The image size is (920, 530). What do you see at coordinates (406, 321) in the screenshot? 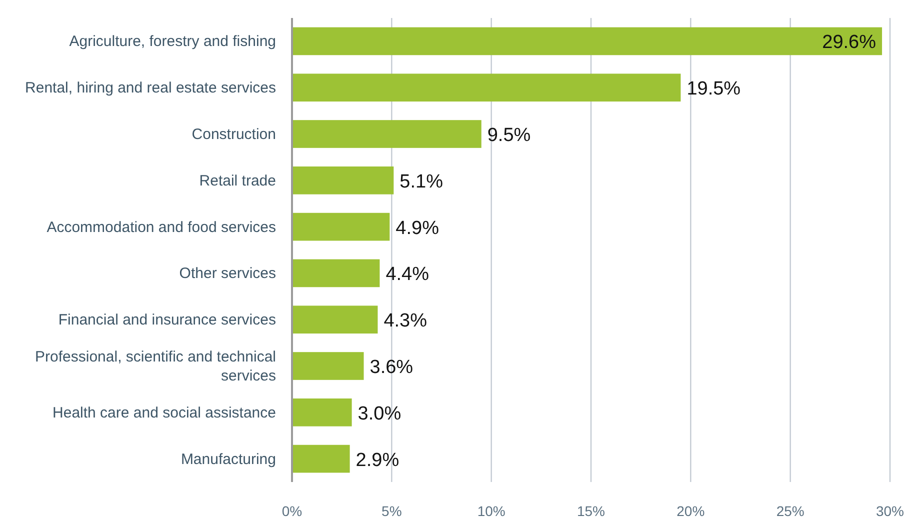
I see `data-label: 4.3%` at bounding box center [406, 321].